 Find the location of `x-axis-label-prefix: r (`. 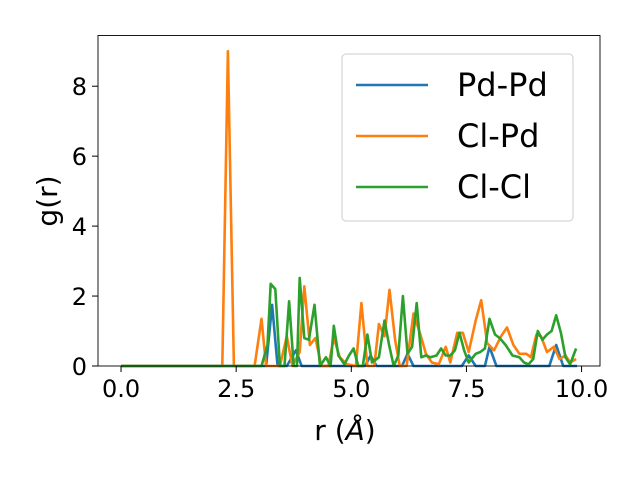

x-axis-label-prefix: r ( is located at coordinates (329, 430).